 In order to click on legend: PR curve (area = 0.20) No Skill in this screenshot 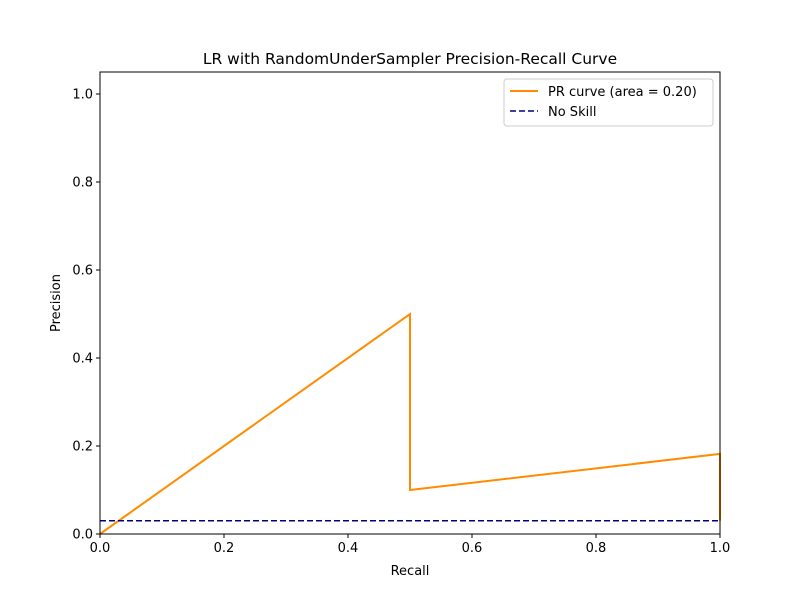, I will do `click(608, 102)`.